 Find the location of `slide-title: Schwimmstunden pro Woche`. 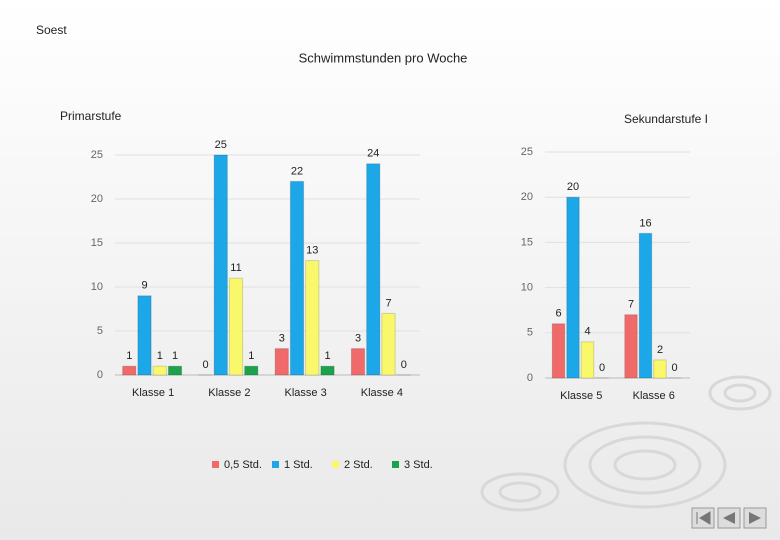

slide-title: Schwimmstunden pro Woche is located at coordinates (383, 57).